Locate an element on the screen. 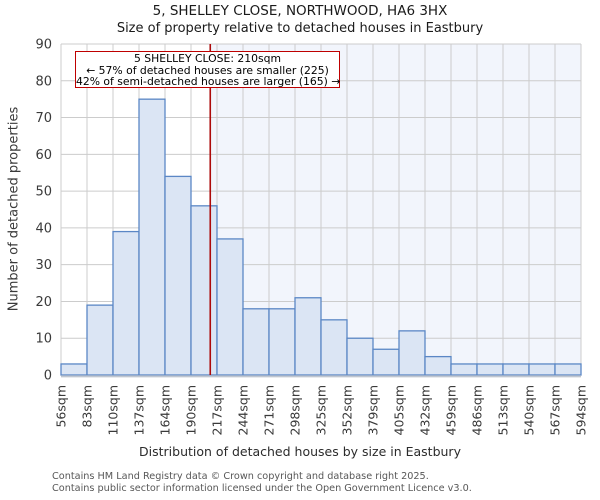  svg-text: 70 is located at coordinates (43, 118).